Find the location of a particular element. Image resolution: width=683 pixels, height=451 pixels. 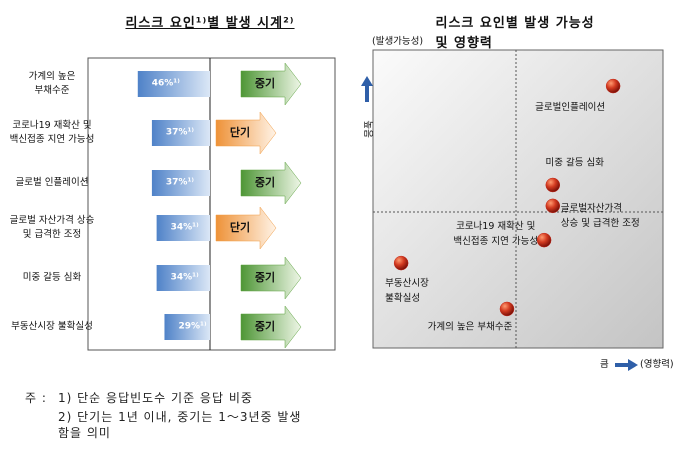

x-arrow is located at coordinates (626, 365).